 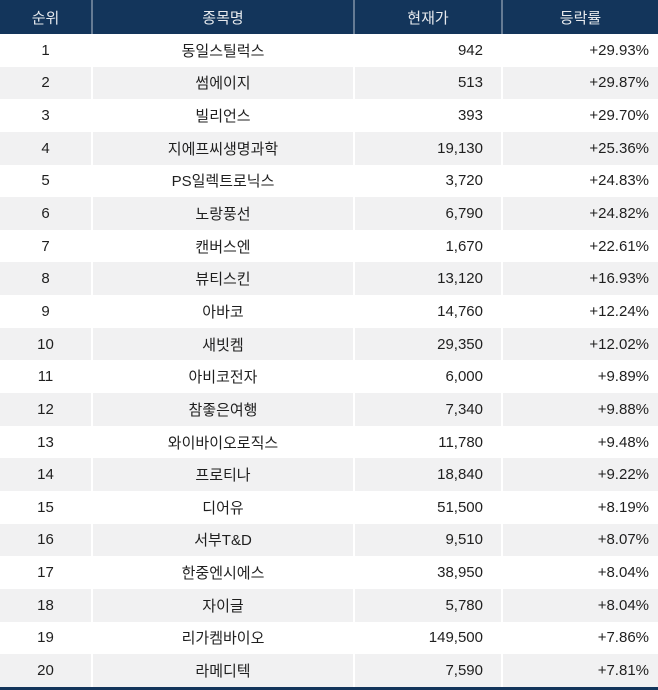 I want to click on table-header: 순위 종목명 현재가 등락률, so click(x=329, y=17).